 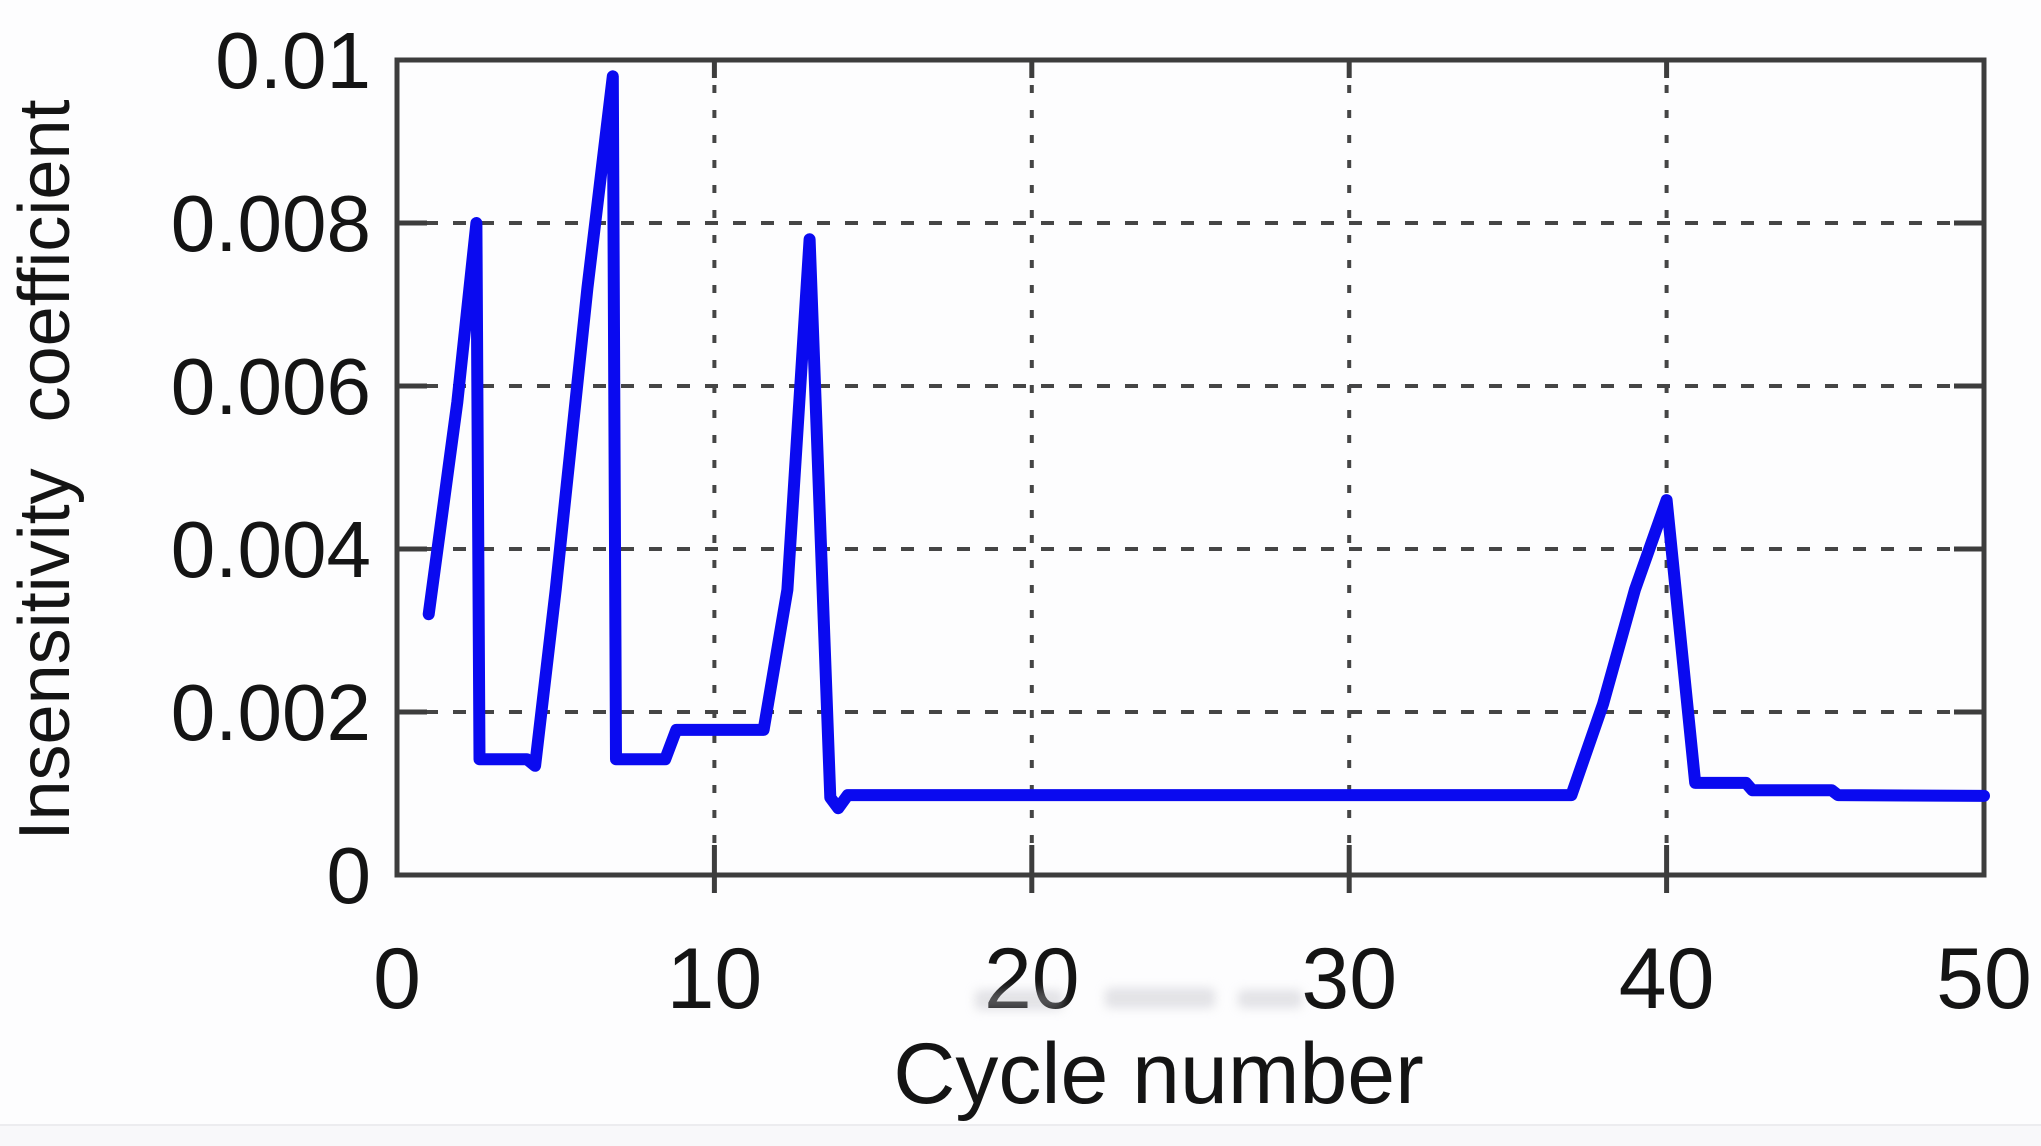 What do you see at coordinates (1020, 1135) in the screenshot?
I see `bottom-edge-strip` at bounding box center [1020, 1135].